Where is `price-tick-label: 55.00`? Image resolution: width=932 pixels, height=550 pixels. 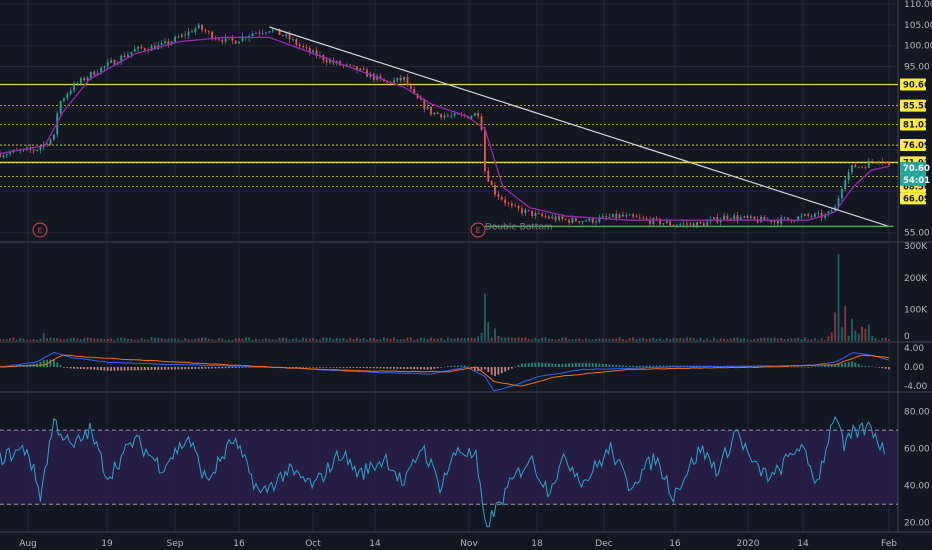 price-tick-label: 55.00 is located at coordinates (917, 234).